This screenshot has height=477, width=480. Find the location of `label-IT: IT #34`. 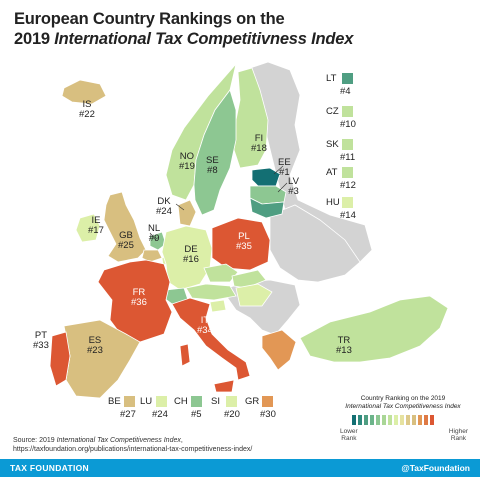

label-IT: IT #34 is located at coordinates (205, 325).